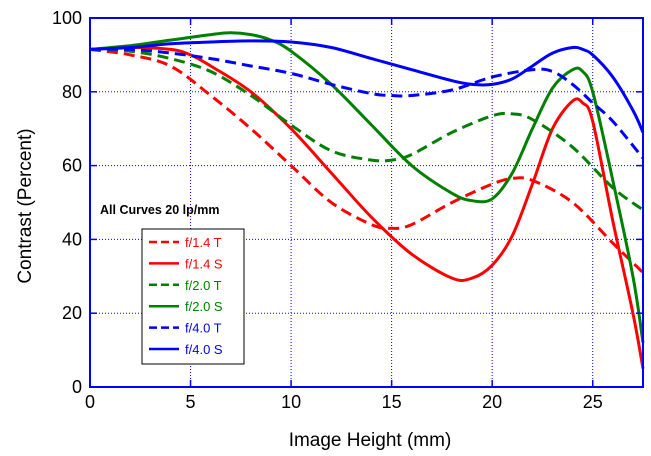  What do you see at coordinates (204, 306) in the screenshot?
I see `legend-label-f-2-0-s: f/2.0 S` at bounding box center [204, 306].